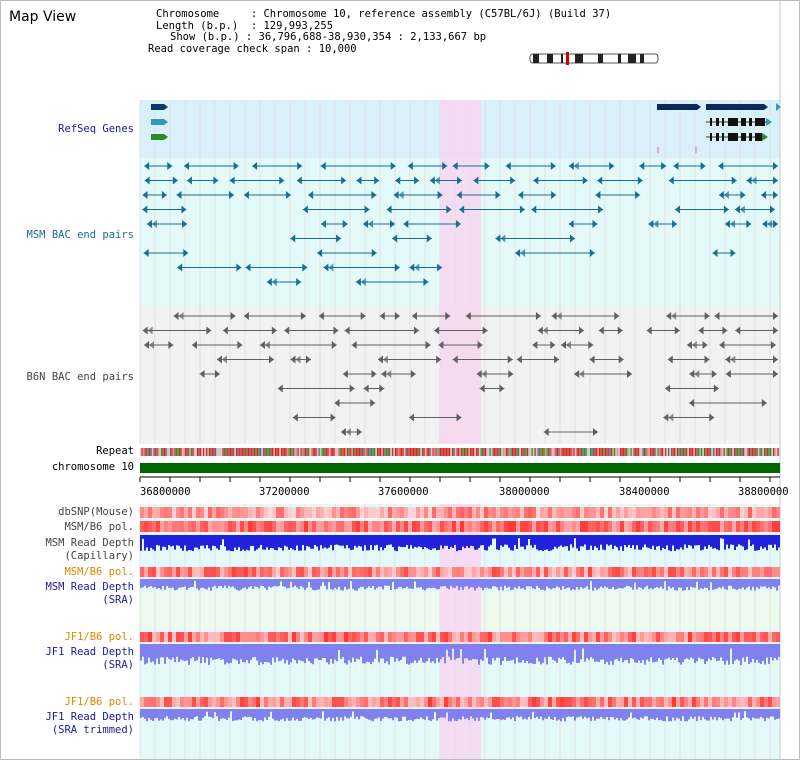 The image size is (800, 760). What do you see at coordinates (252, 48) in the screenshot?
I see `coverage-row: Read coverage check span : 10,000` at bounding box center [252, 48].